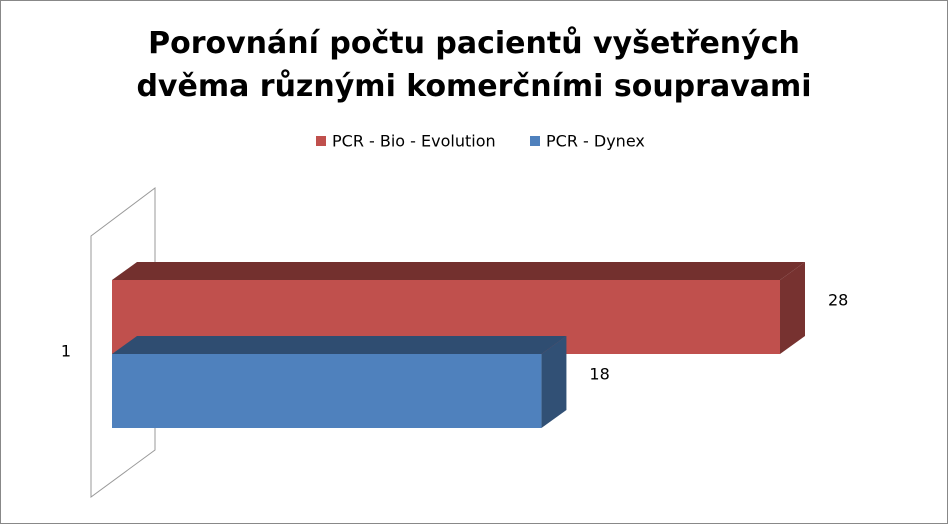  Describe the element at coordinates (599, 374) in the screenshot. I see `data-label: 18` at that location.